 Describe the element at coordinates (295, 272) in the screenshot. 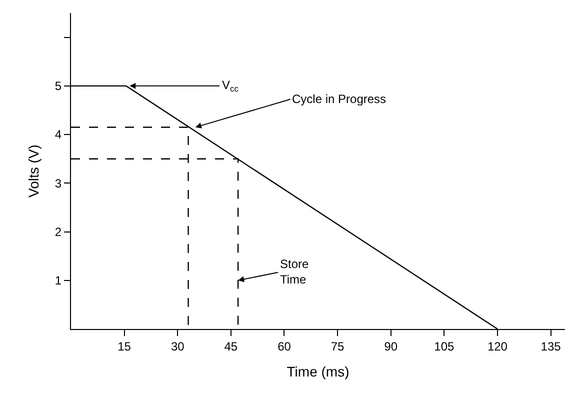

I see `annotation: Store Time` at that location.